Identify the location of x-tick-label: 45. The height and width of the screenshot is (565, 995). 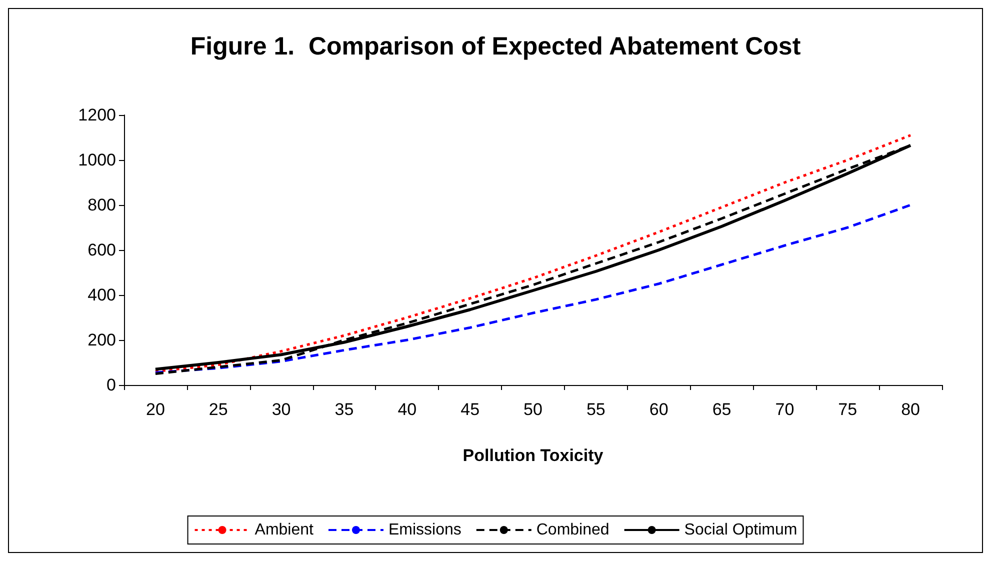
(470, 409).